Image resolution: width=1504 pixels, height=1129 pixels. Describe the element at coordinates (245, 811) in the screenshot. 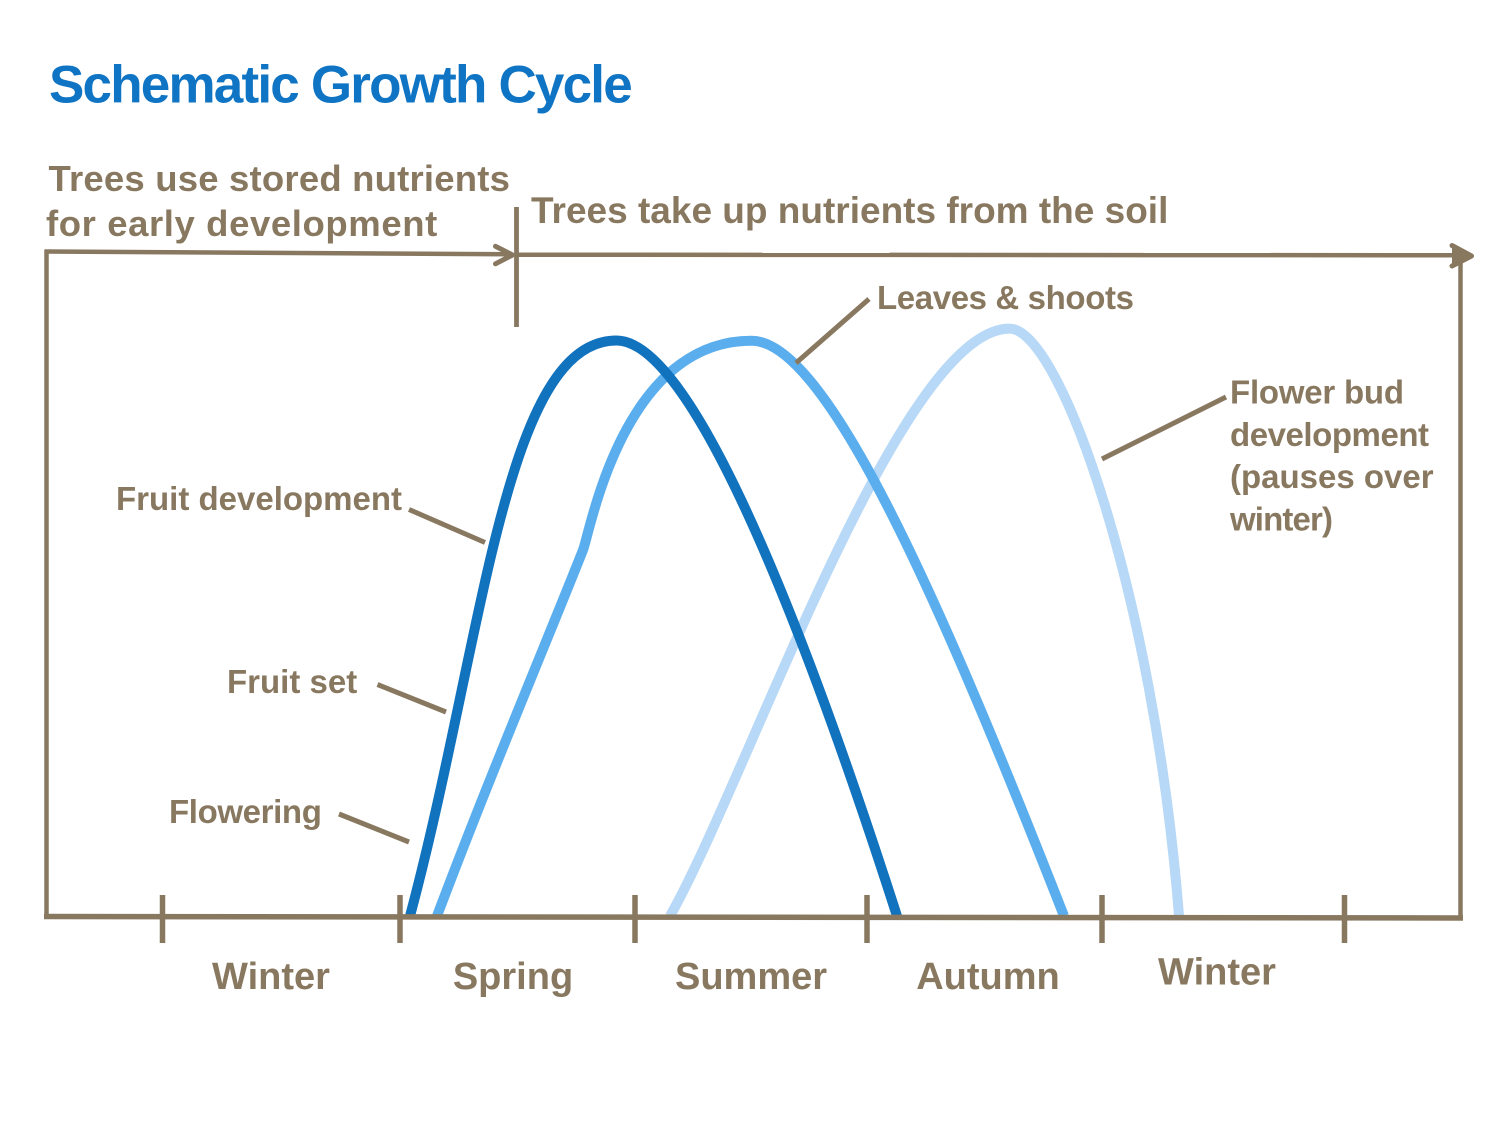

I see `svg-text: Flowering` at that location.